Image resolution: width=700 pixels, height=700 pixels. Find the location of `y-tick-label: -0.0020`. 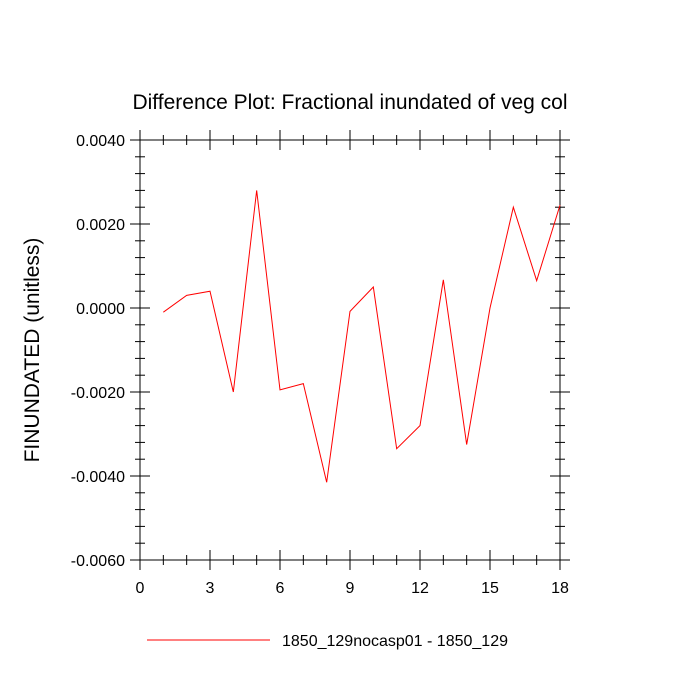

y-tick-label: -0.0020 is located at coordinates (98, 393).